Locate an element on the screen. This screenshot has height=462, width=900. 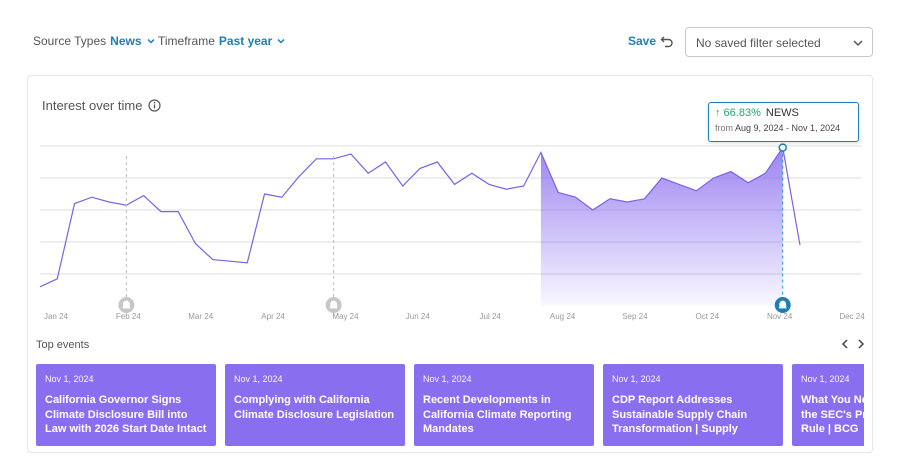
timeframe-filter: Timeframe Past year is located at coordinates (222, 41).